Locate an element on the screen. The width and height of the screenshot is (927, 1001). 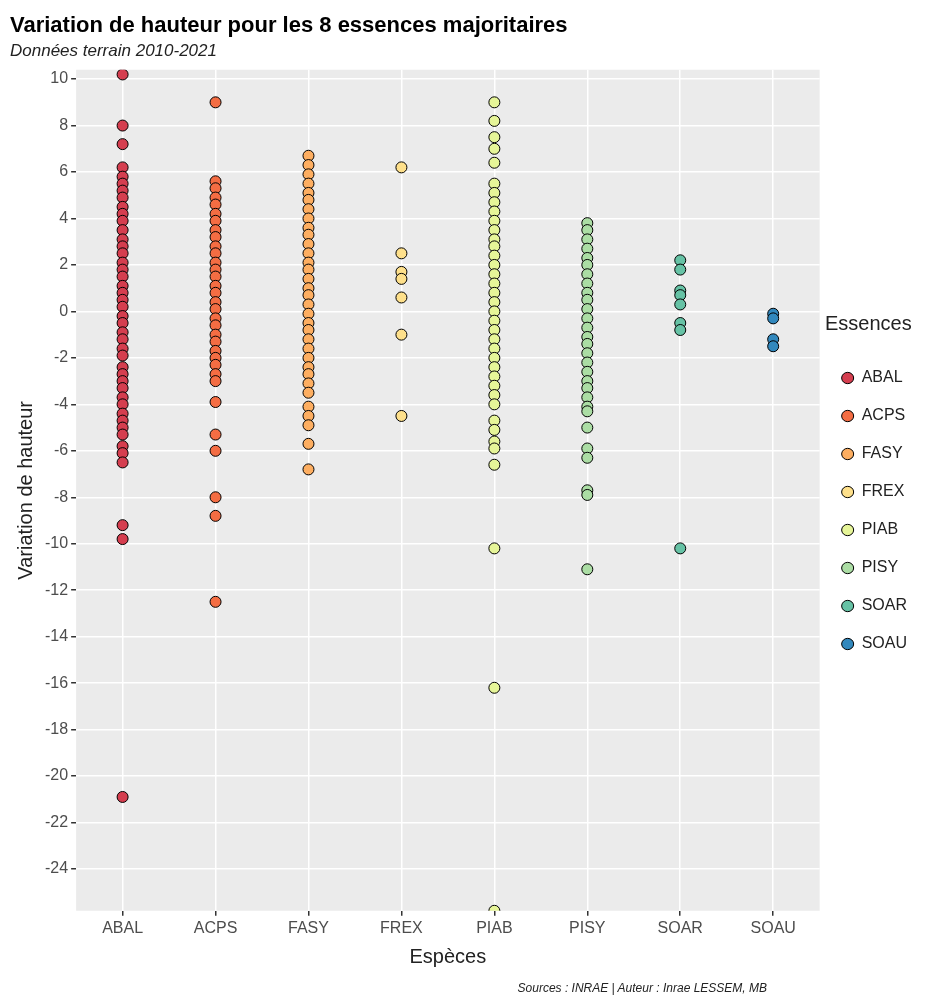
y-tick-label: 10 is located at coordinates (59, 78).